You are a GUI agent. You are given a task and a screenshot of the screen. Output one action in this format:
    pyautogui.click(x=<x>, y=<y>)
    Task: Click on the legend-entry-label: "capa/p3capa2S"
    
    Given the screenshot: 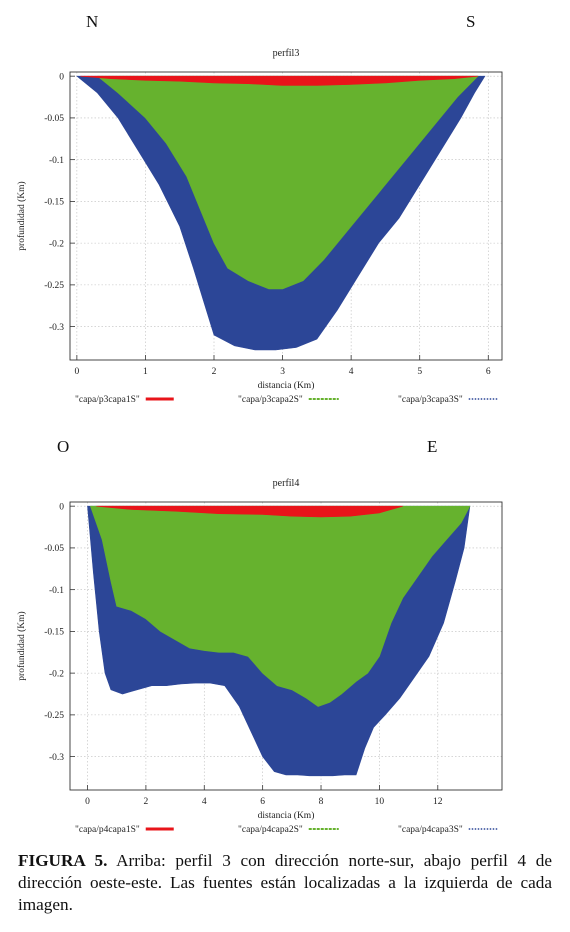 What is the action you would take?
    pyautogui.click(x=270, y=400)
    